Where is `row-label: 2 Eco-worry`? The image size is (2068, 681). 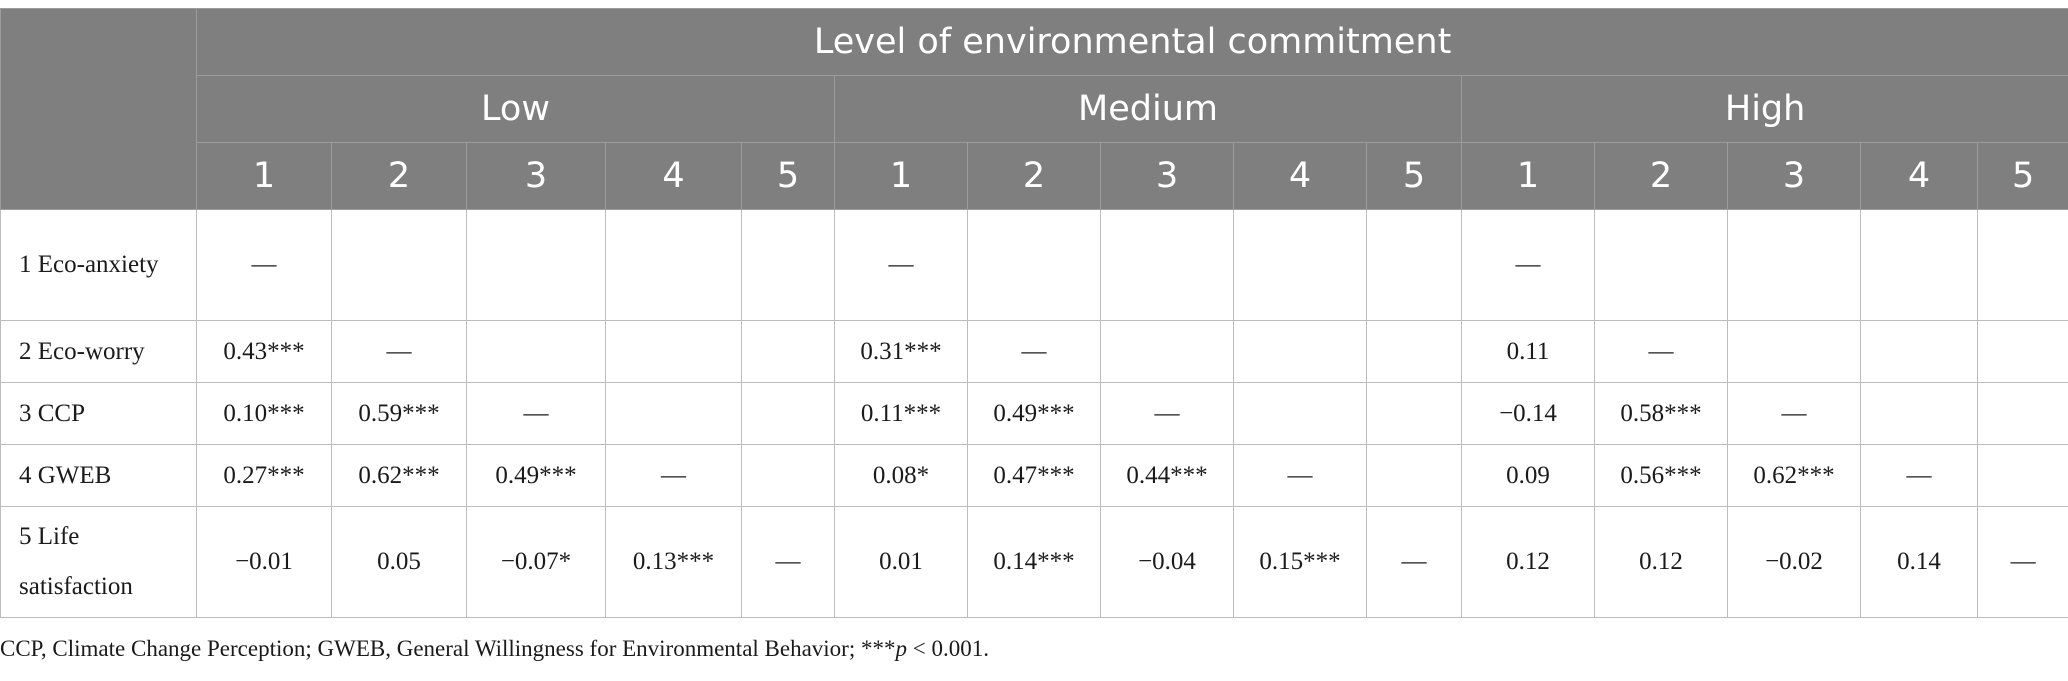 row-label: 2 Eco-worry is located at coordinates (98, 351).